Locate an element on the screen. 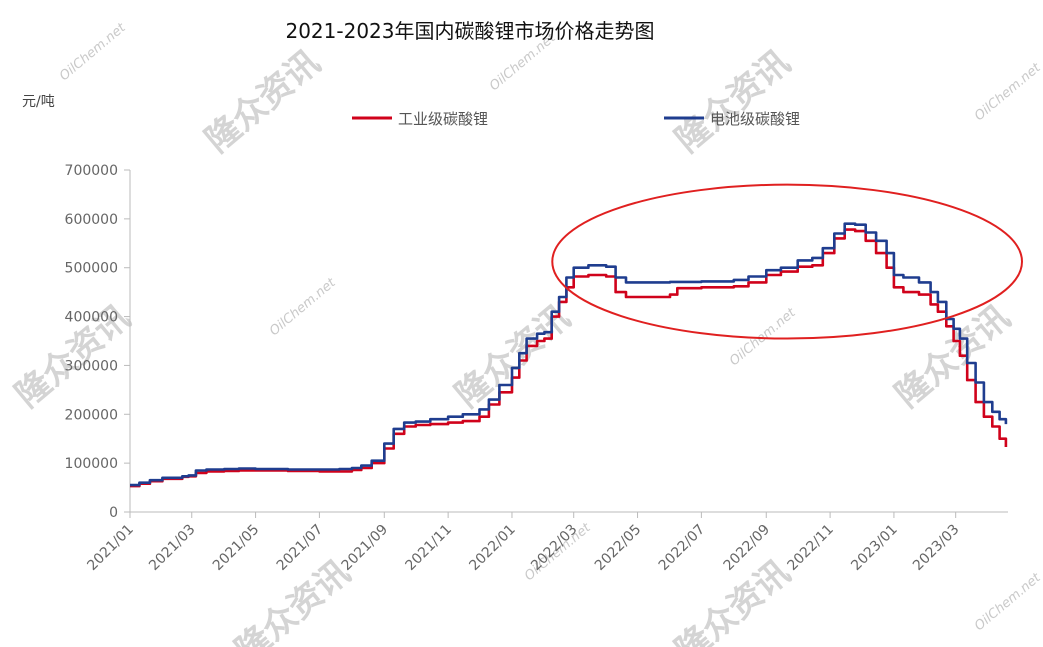  y-tick-label: 700000 is located at coordinates (91, 171).